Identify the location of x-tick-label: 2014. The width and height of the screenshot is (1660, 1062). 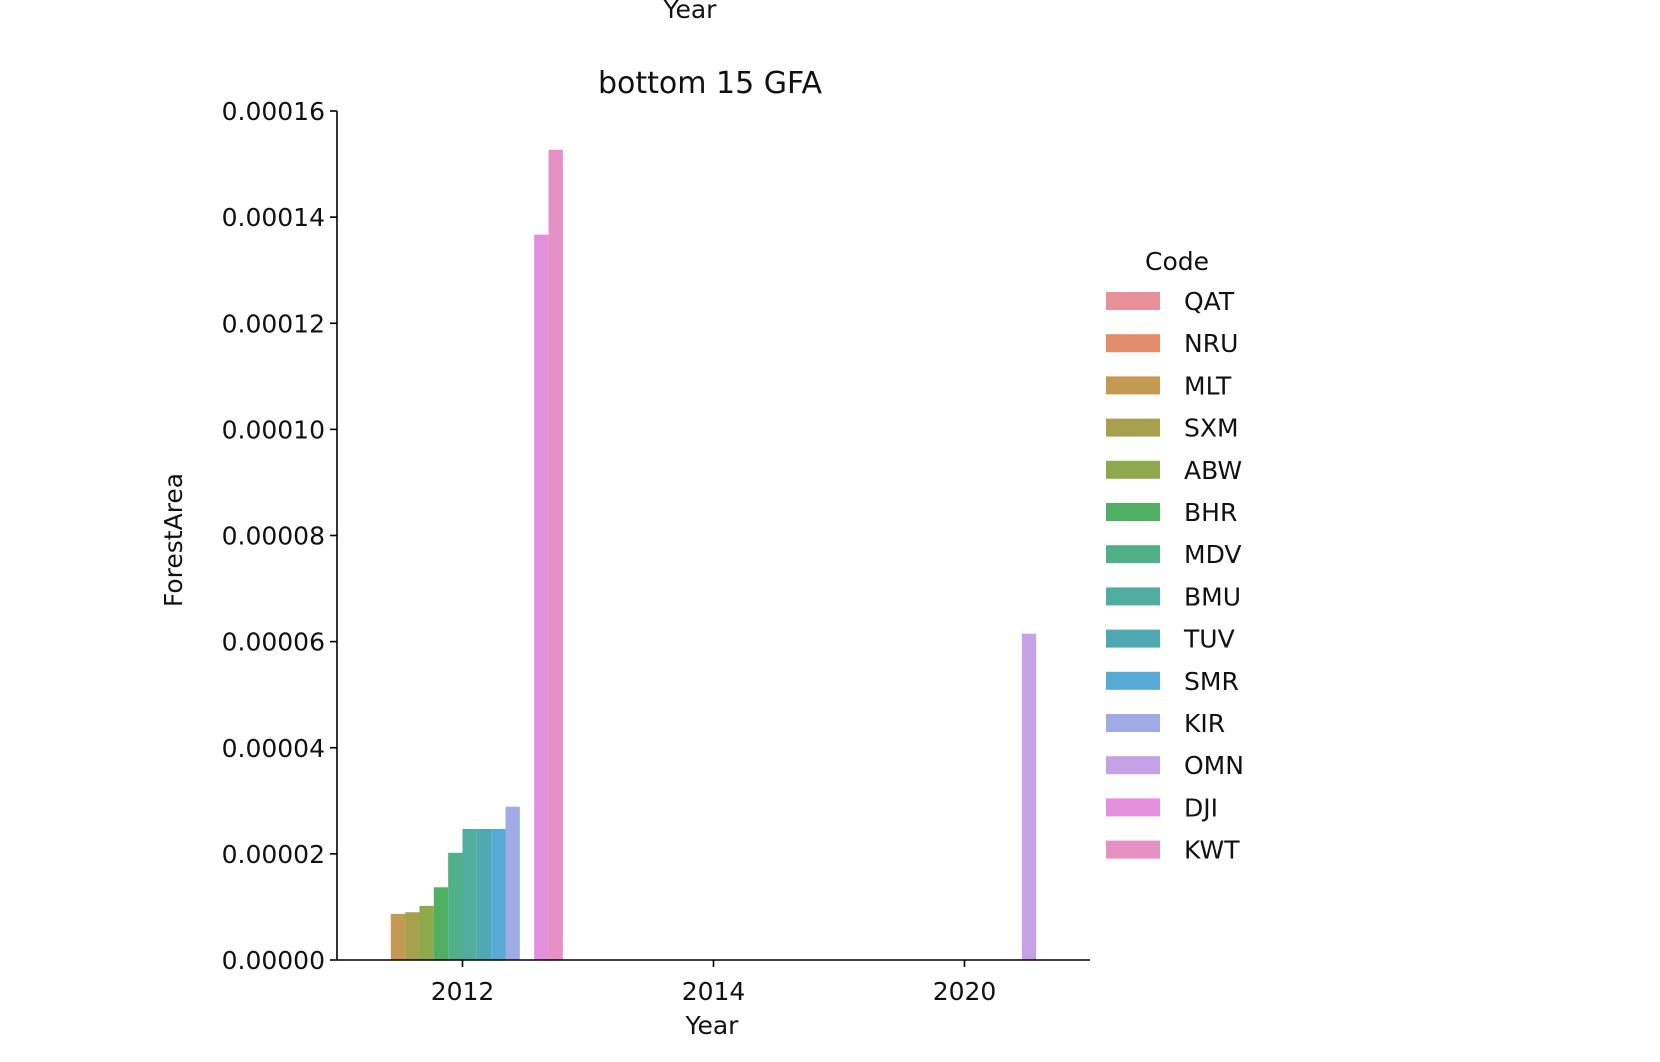
(714, 991).